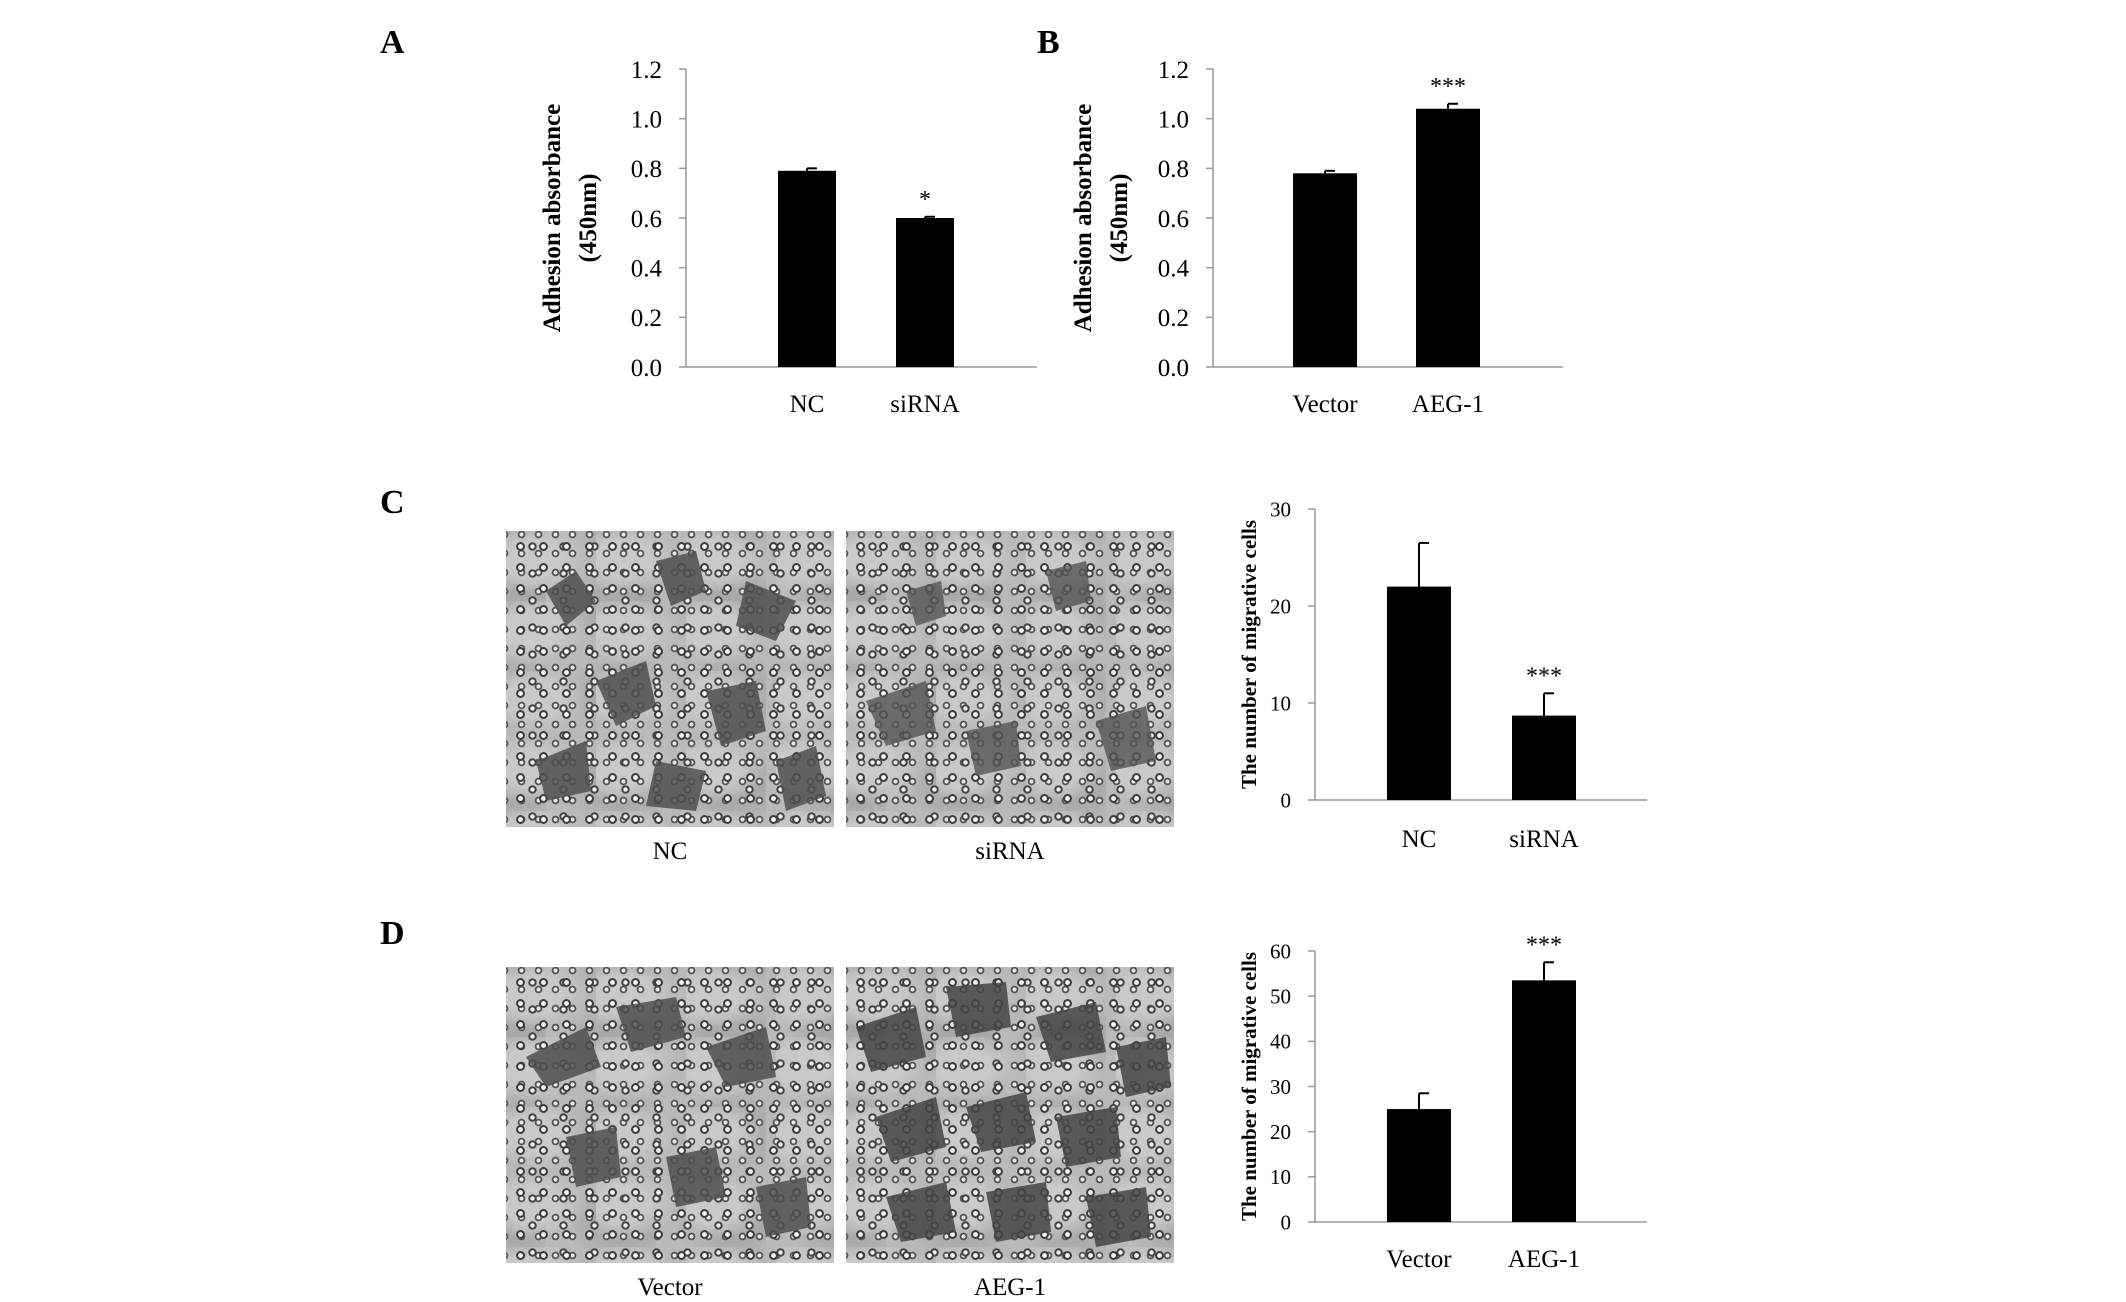 The height and width of the screenshot is (1302, 2126). What do you see at coordinates (1010, 1115) in the screenshot?
I see `micrograph-d-aeg1` at bounding box center [1010, 1115].